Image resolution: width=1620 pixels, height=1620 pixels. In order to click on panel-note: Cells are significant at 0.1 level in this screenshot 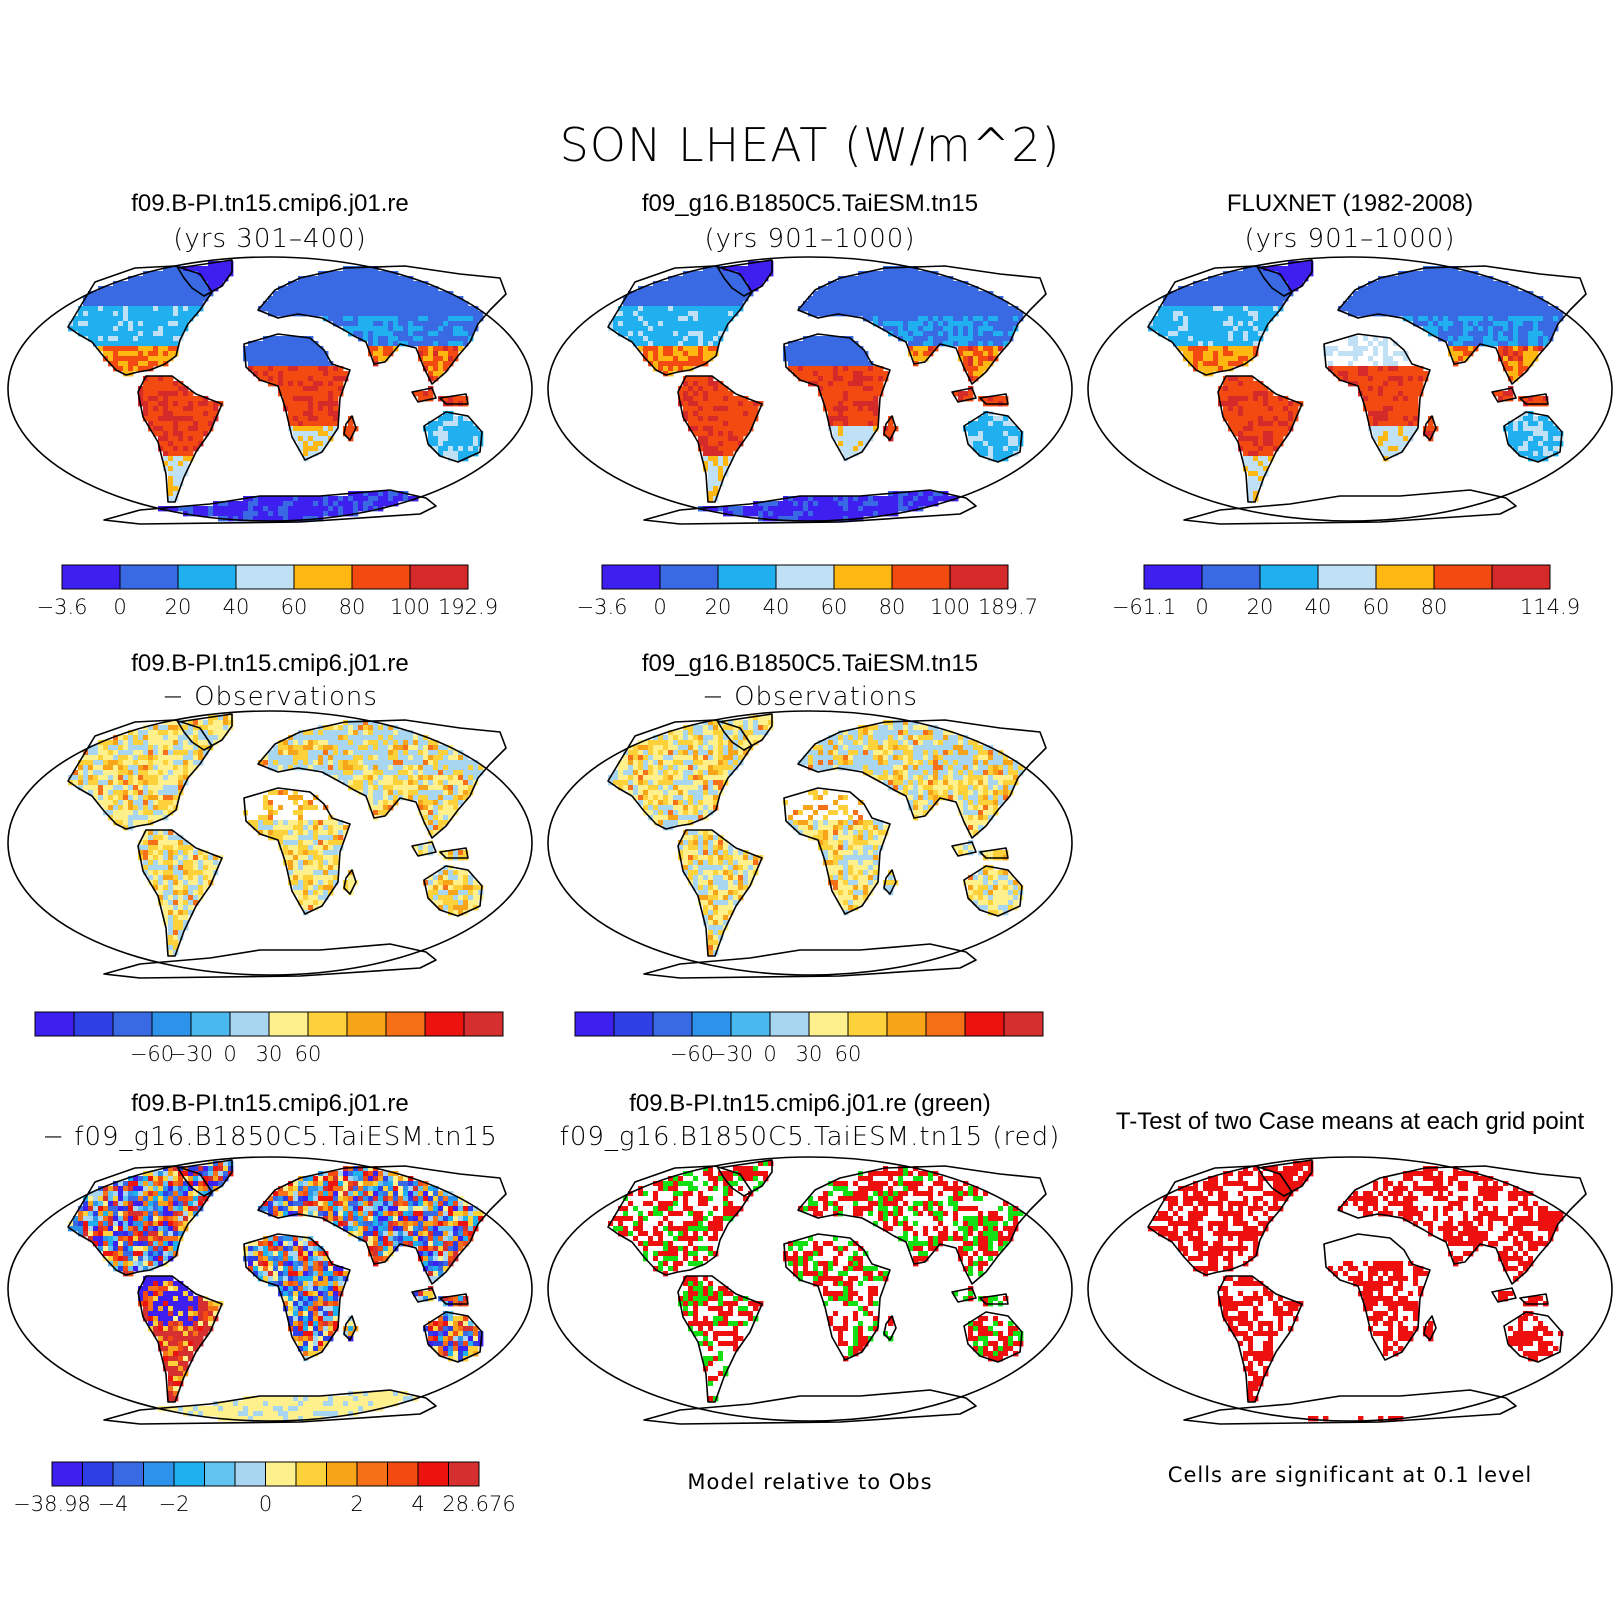, I will do `click(1350, 1475)`.